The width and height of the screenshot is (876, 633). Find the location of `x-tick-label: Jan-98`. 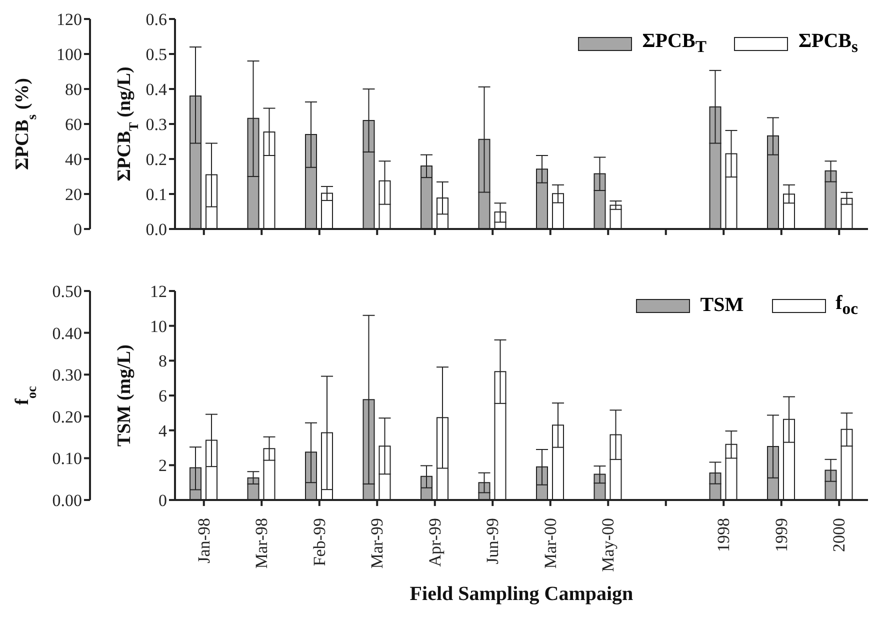

x-tick-label: Jan-98 is located at coordinates (204, 541).